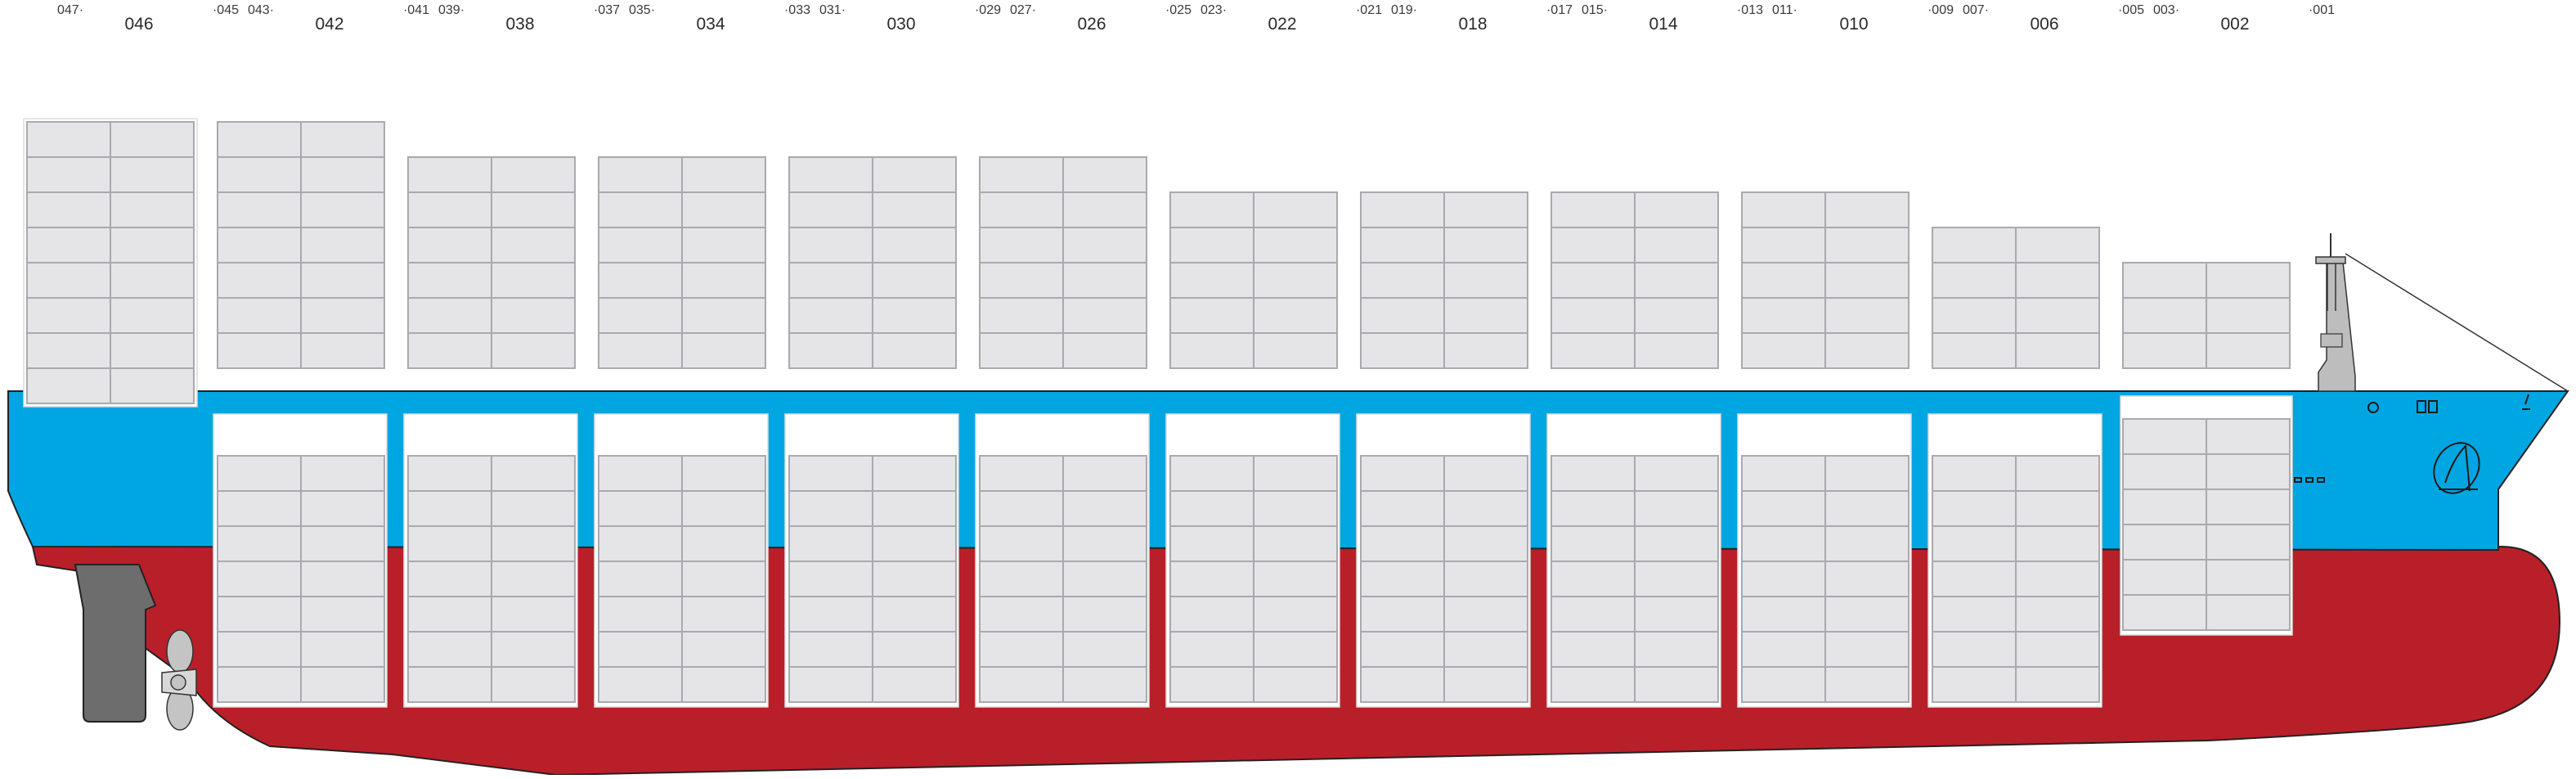 This screenshot has height=779, width=2576. What do you see at coordinates (1106, 20) in the screenshot?
I see `bay-label: 027· 026 ·025` at bounding box center [1106, 20].